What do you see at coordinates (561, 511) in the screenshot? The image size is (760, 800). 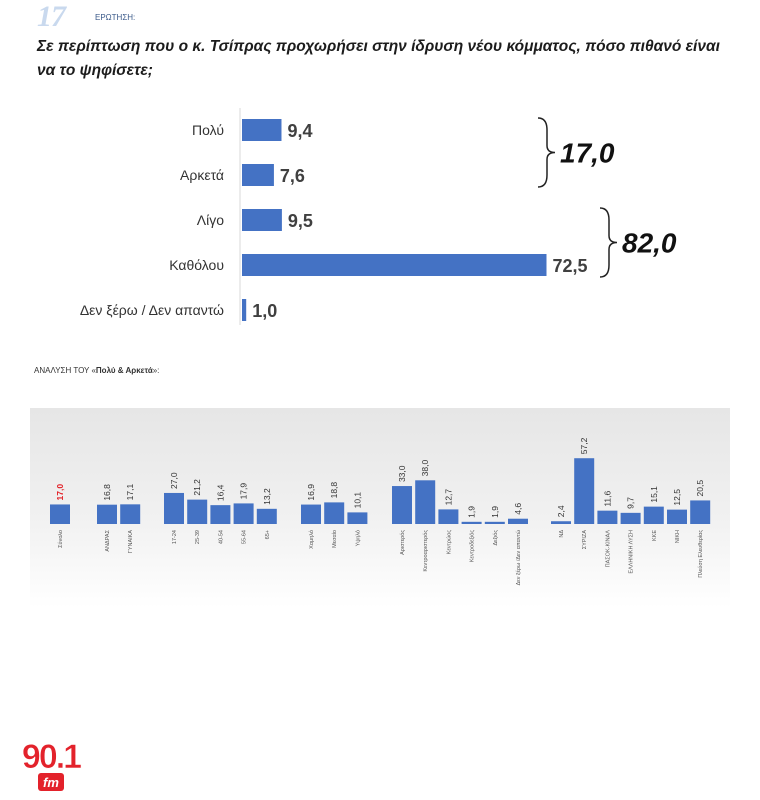 I see `breakdown-value-label: 2,4` at bounding box center [561, 511].